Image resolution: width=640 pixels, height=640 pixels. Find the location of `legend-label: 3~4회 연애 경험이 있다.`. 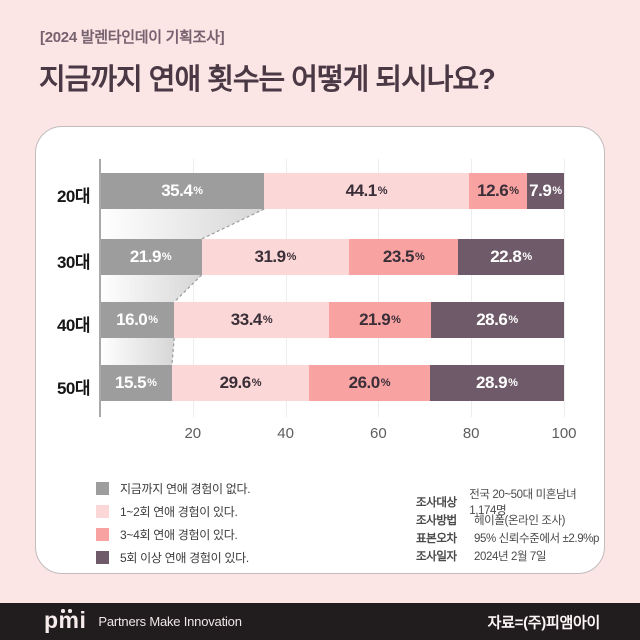

legend-label: 3~4회 연애 경험이 있다. is located at coordinates (179, 535).